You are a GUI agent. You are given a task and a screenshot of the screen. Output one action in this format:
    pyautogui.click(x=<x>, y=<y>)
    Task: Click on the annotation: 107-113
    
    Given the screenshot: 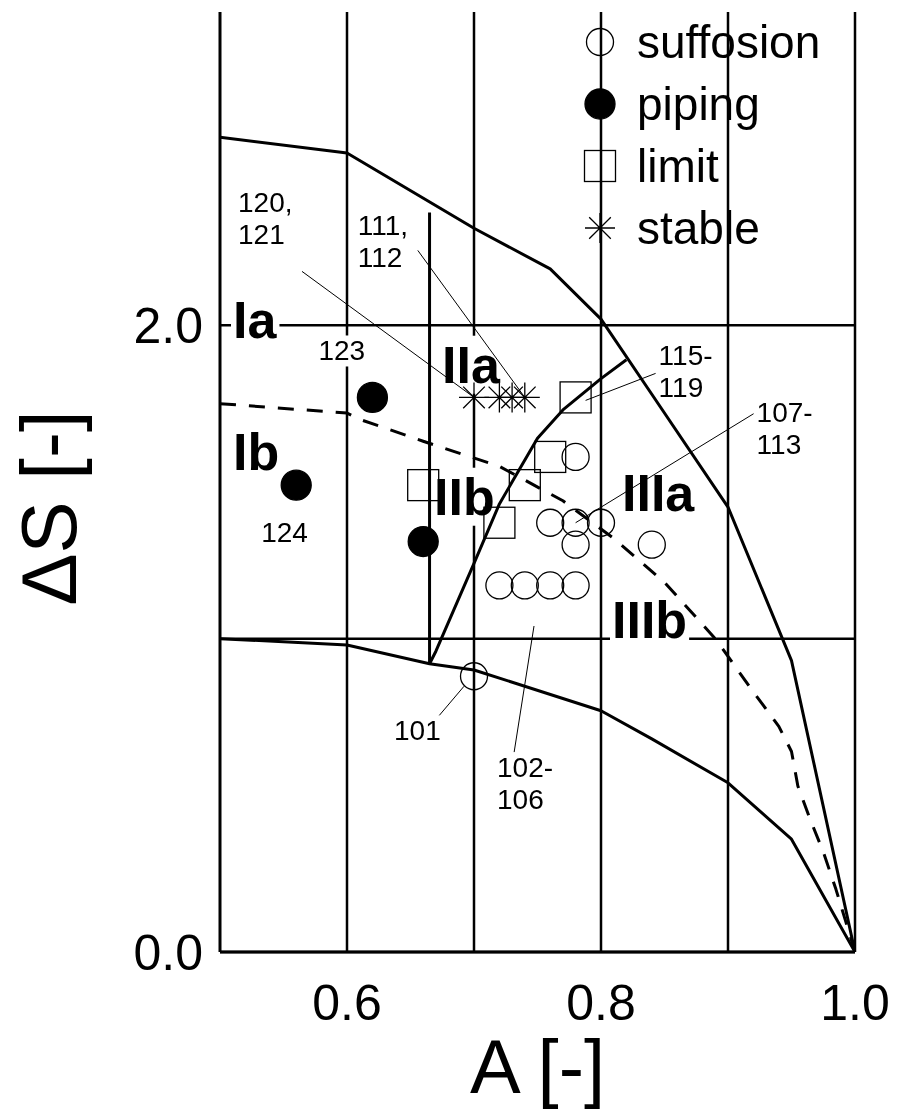 What is the action you would take?
    pyautogui.click(x=784, y=428)
    